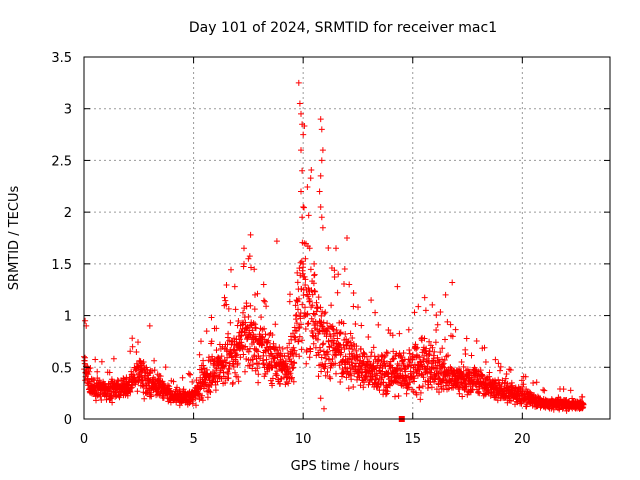 The image size is (640, 480). Describe the element at coordinates (345, 466) in the screenshot. I see `x-axis-label: GPS time / hours` at that location.